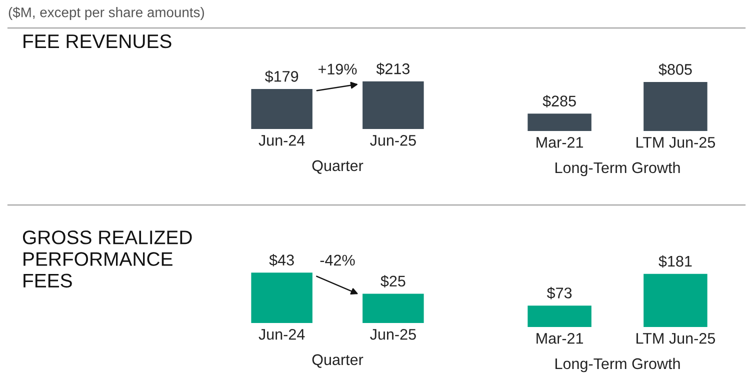 The width and height of the screenshot is (750, 385). I want to click on text: -42%, so click(337, 260).